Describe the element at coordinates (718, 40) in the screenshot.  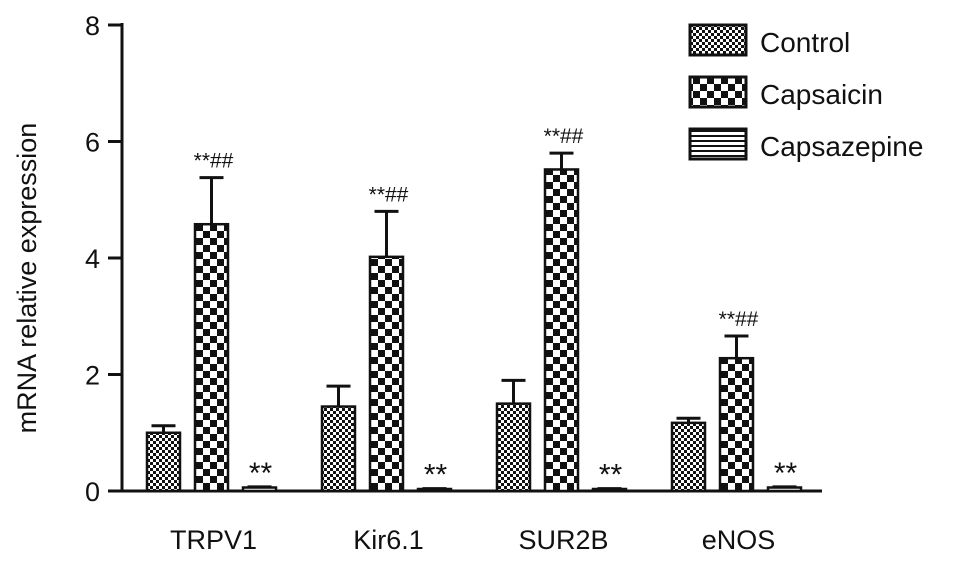
I see `legend-swatch-control` at that location.